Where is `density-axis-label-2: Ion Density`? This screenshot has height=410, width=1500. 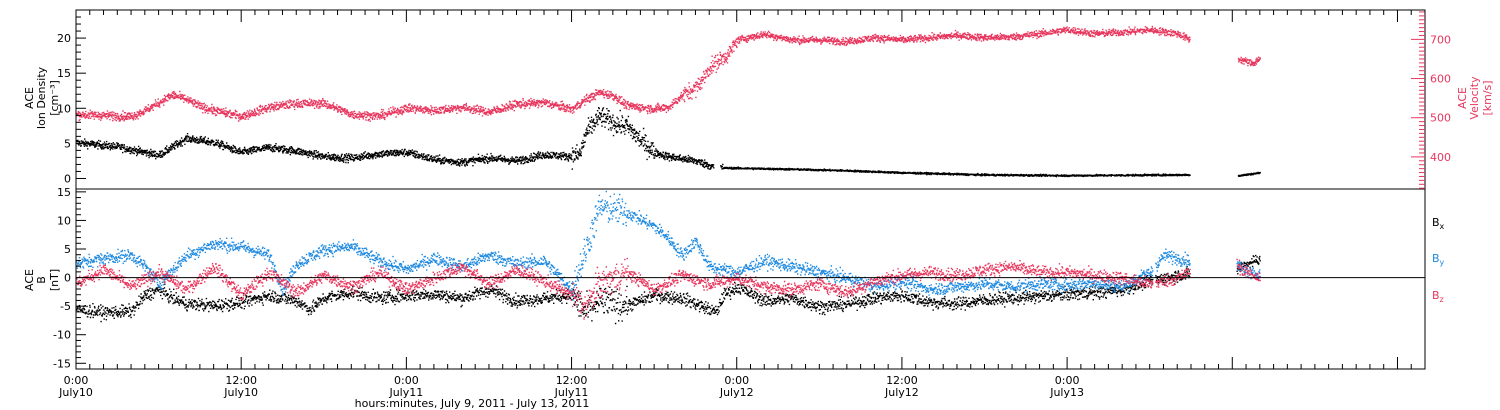
density-axis-label-2: Ion Density is located at coordinates (41, 97).